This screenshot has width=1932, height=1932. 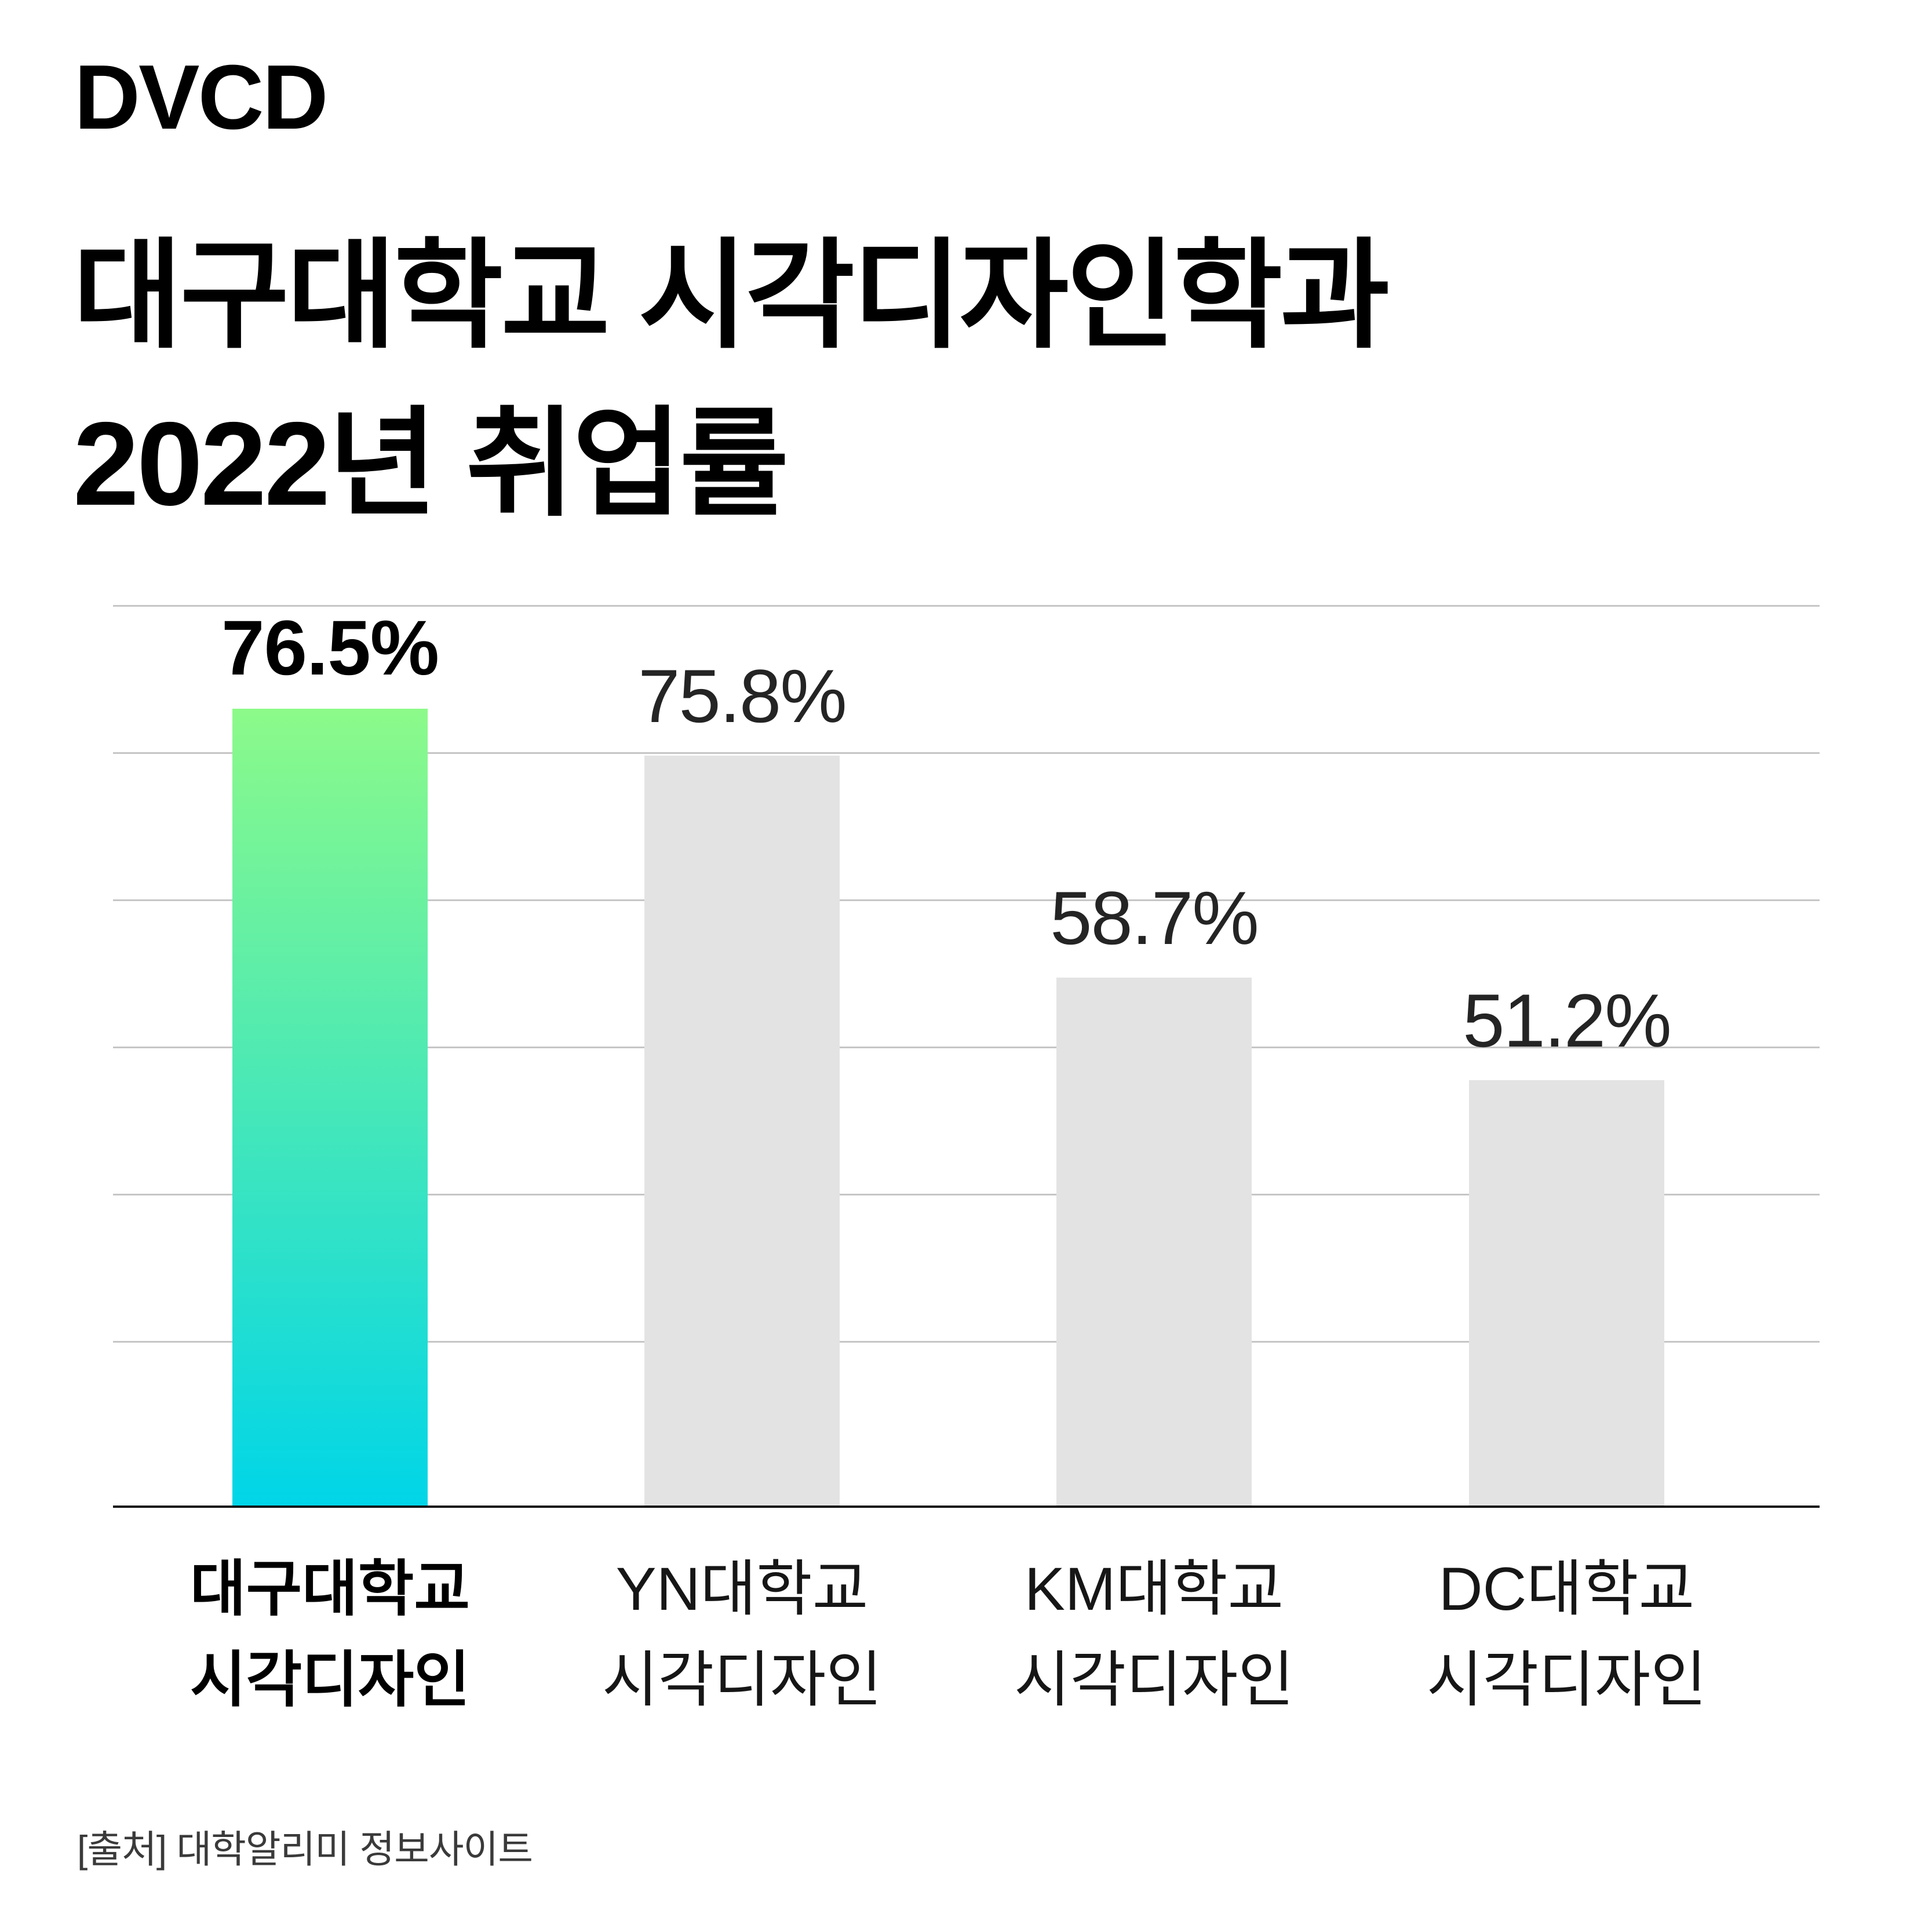 I want to click on category-label: 대구대학교 시각디자인, so click(x=330, y=1635).